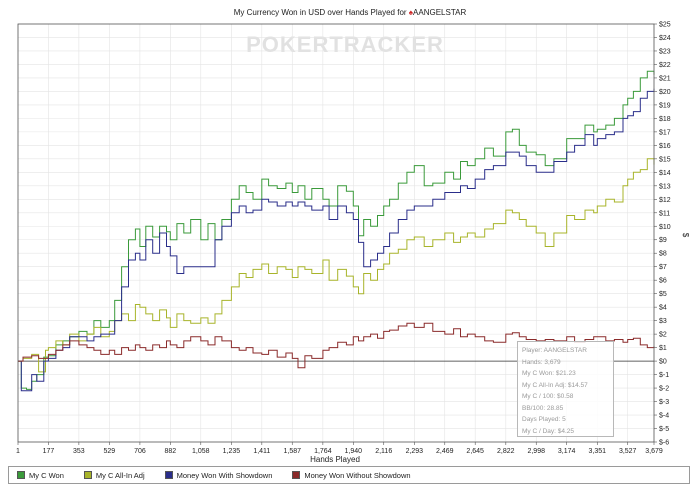 This screenshot has height=495, width=700. Describe the element at coordinates (544, 419) in the screenshot. I see `tooltip-days: Days Played: 5` at that location.